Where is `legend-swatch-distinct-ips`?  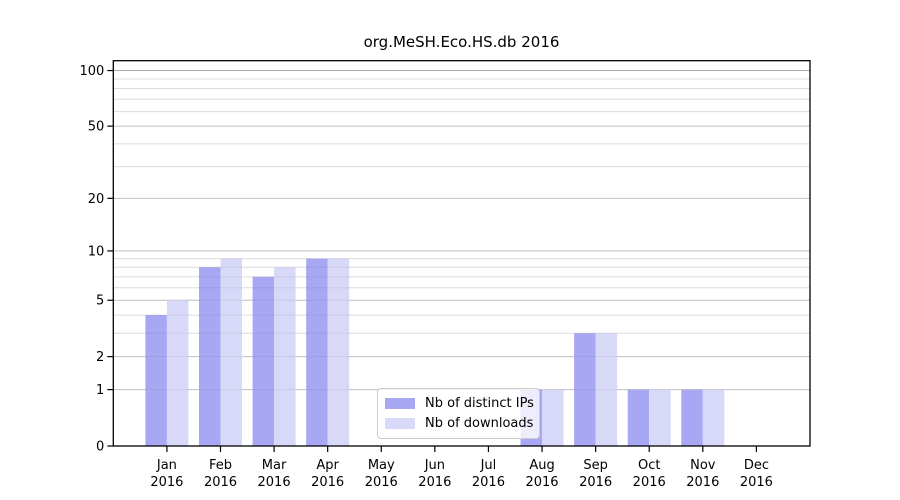 legend-swatch-distinct-ips is located at coordinates (400, 403).